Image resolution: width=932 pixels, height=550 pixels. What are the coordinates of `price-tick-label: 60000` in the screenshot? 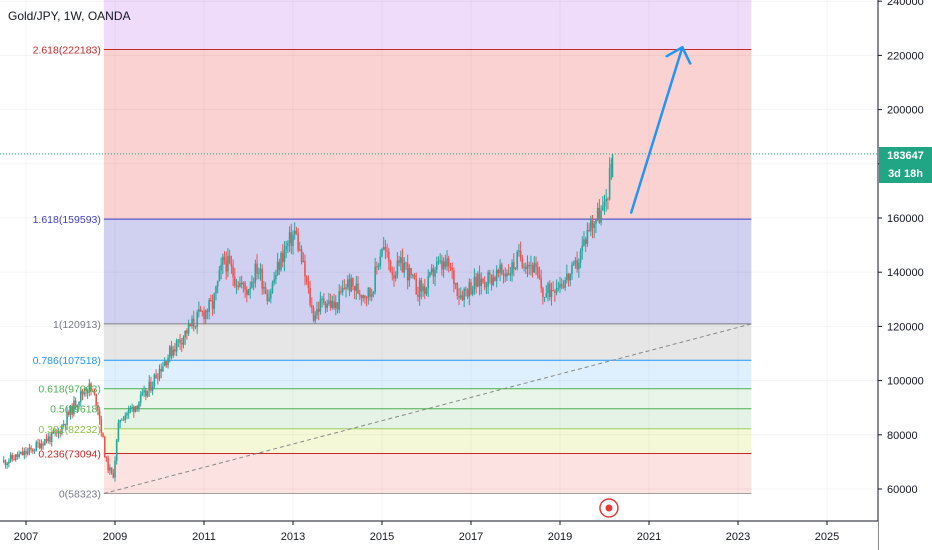 It's located at (902, 490).